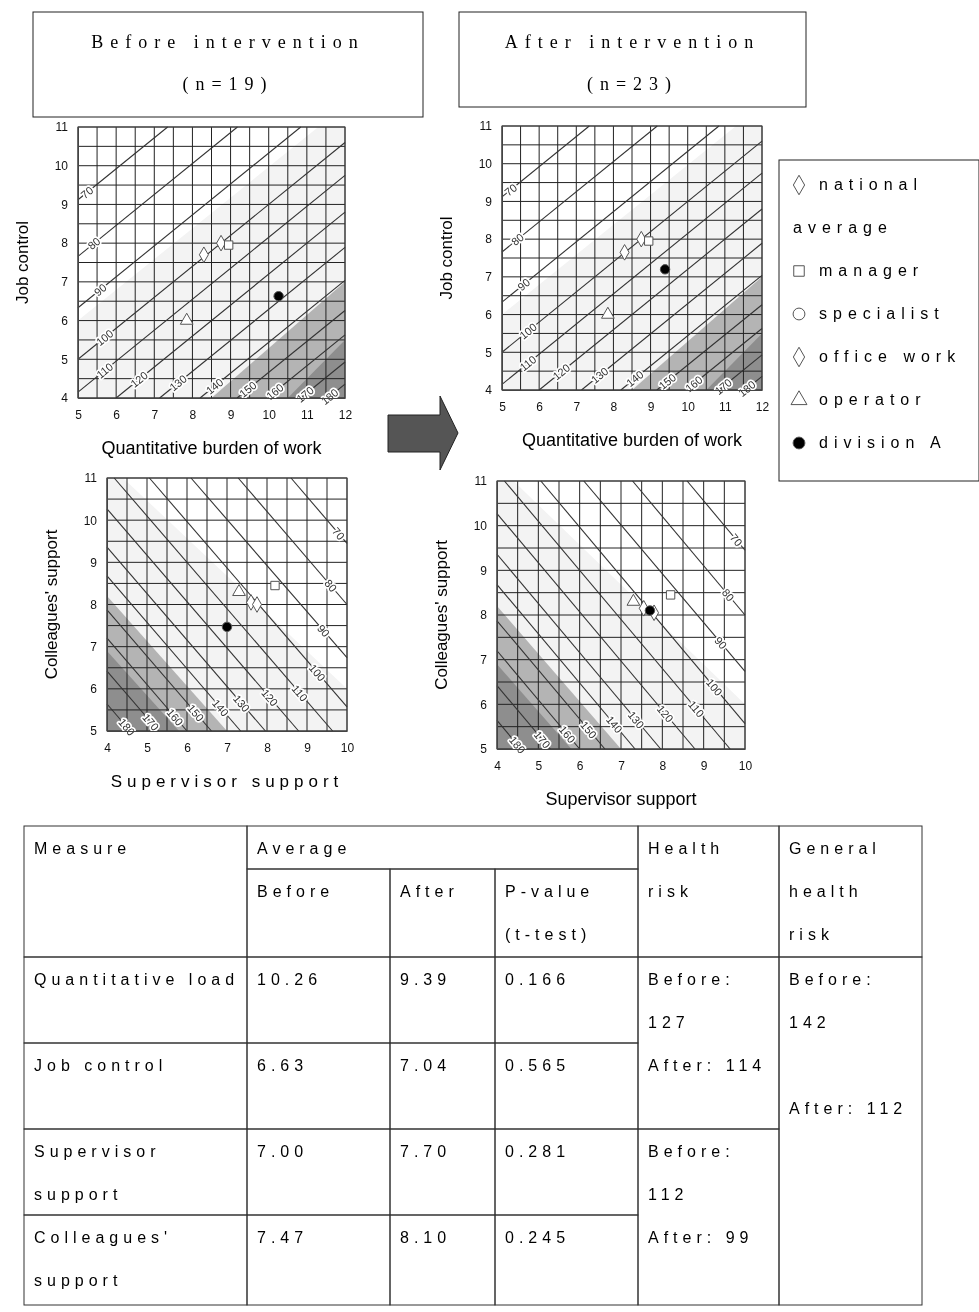  I want to click on y-axis-title: Colleagues' support, so click(441, 614).